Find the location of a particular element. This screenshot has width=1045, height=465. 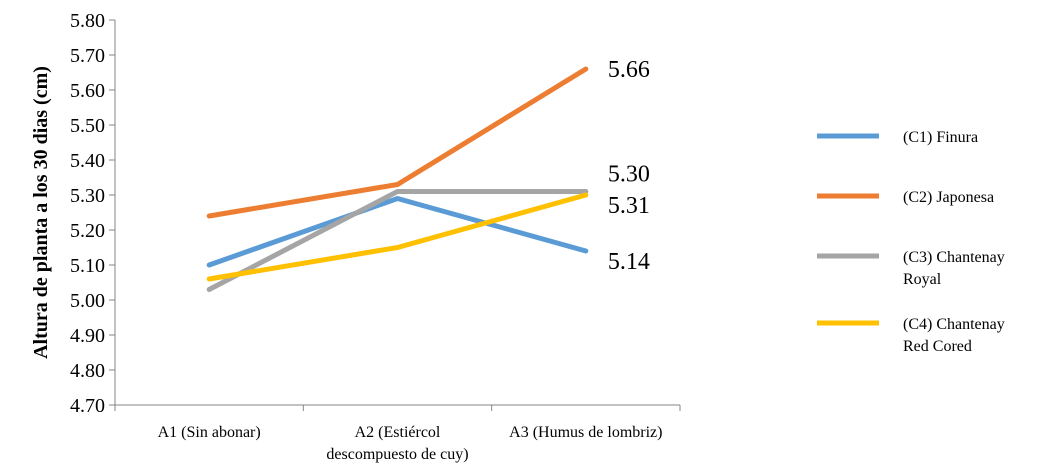

series-line-c2 is located at coordinates (397, 142).